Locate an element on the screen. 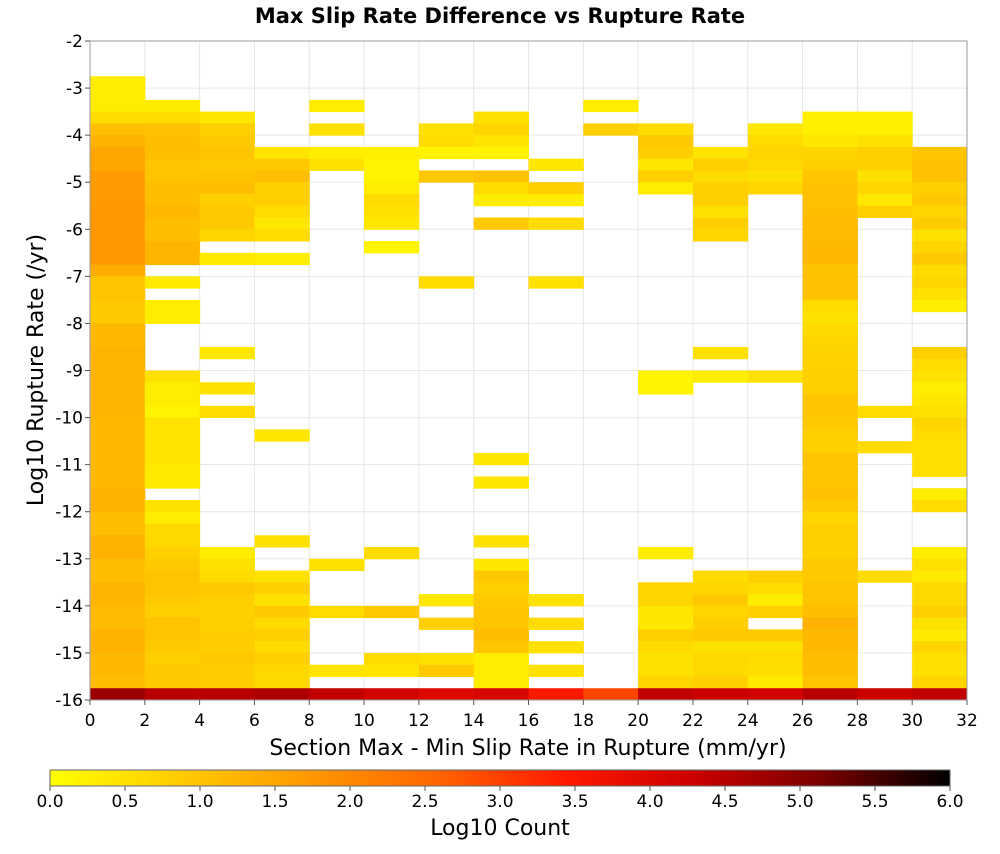 The width and height of the screenshot is (1000, 854). y-tick-label: -16 is located at coordinates (69, 701).